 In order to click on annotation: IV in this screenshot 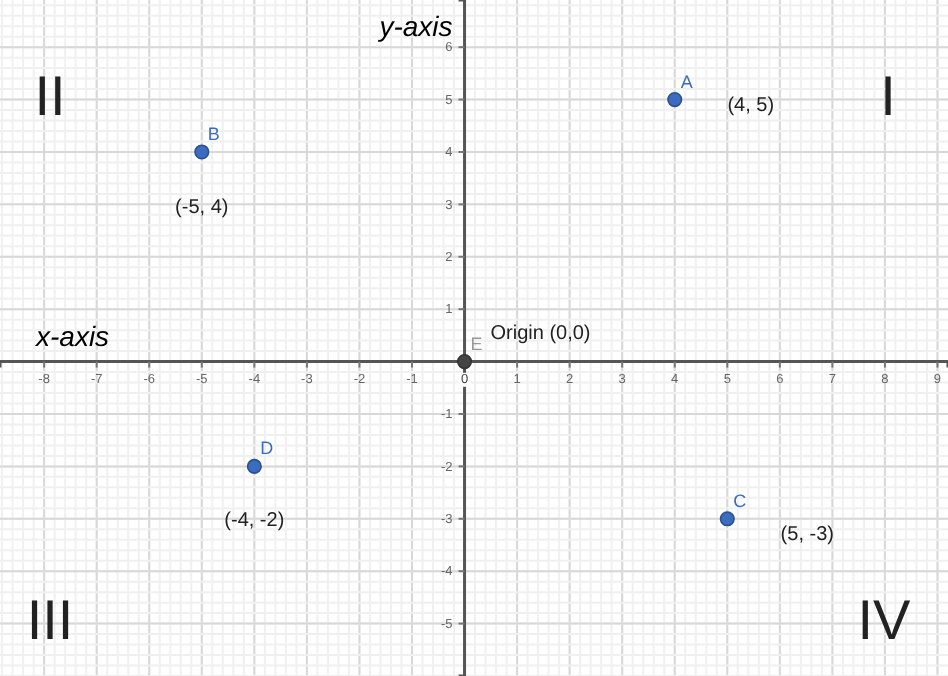, I will do `click(884, 619)`.